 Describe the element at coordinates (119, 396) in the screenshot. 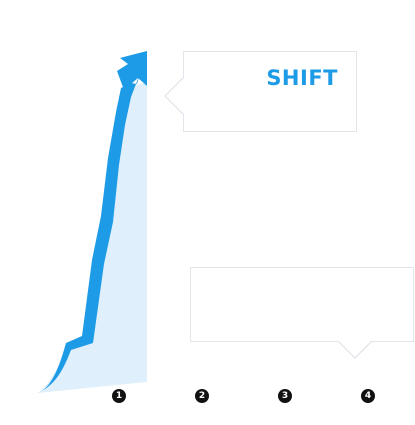

I see `step-1-badge: 1` at that location.